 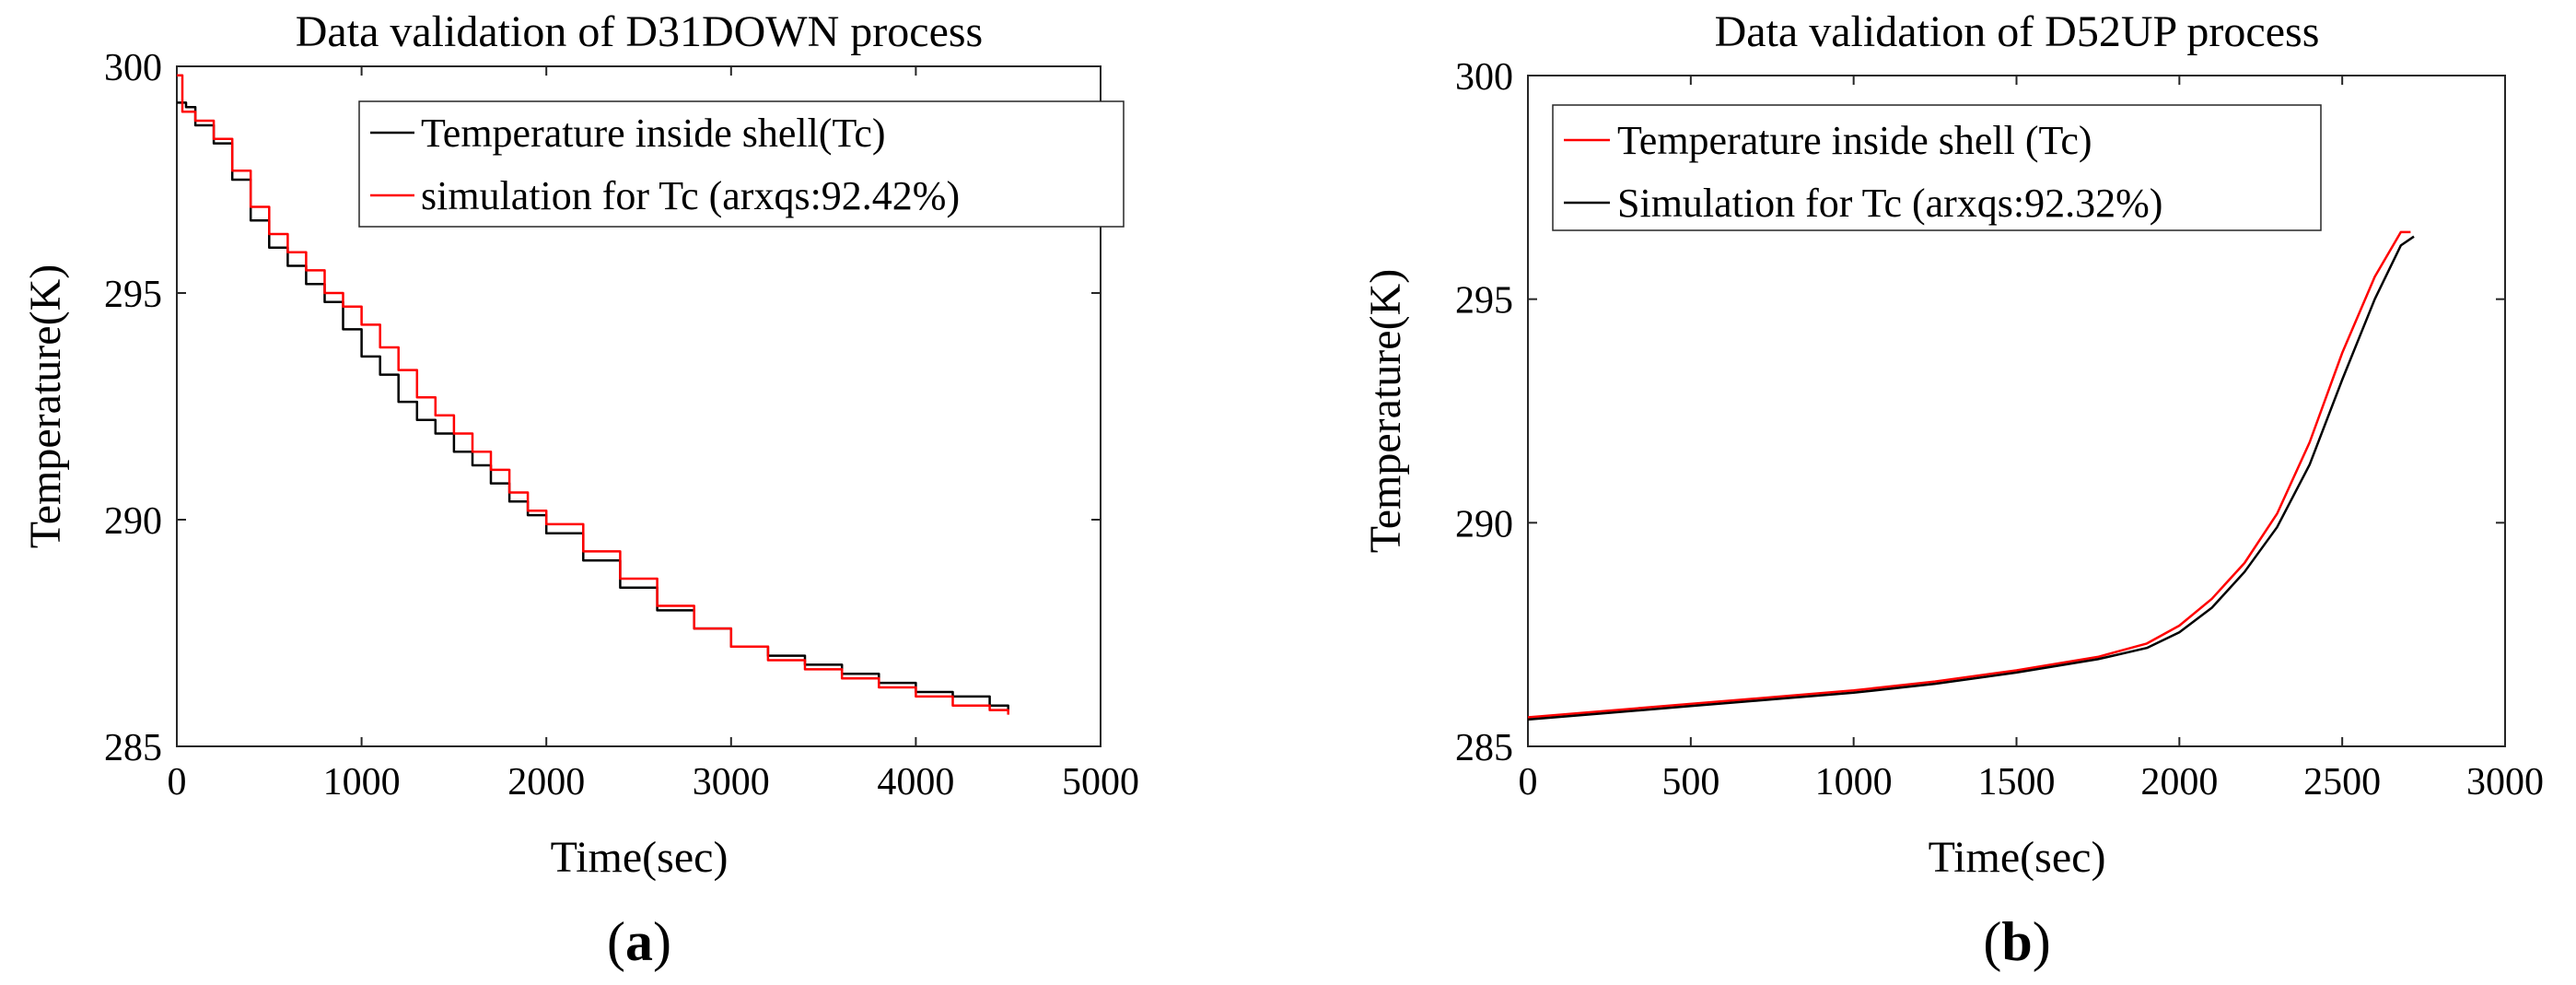 What do you see at coordinates (1854, 782) in the screenshot?
I see `panel-b-x-tick-label: 1000` at bounding box center [1854, 782].